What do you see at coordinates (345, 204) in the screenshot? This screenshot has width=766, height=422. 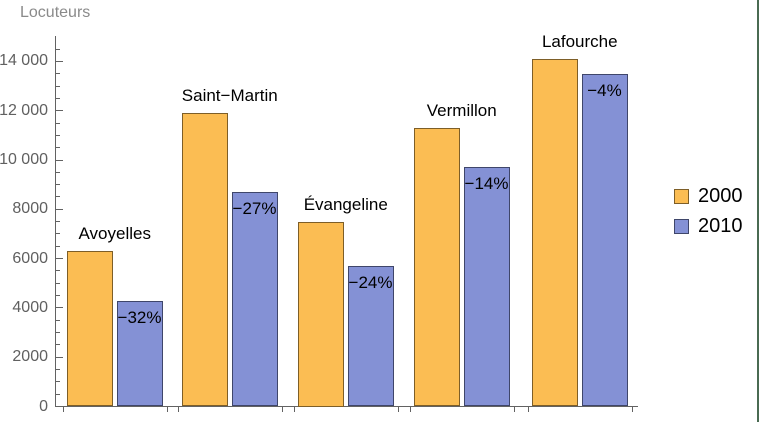 I see `category-label: Évangeline` at bounding box center [345, 204].